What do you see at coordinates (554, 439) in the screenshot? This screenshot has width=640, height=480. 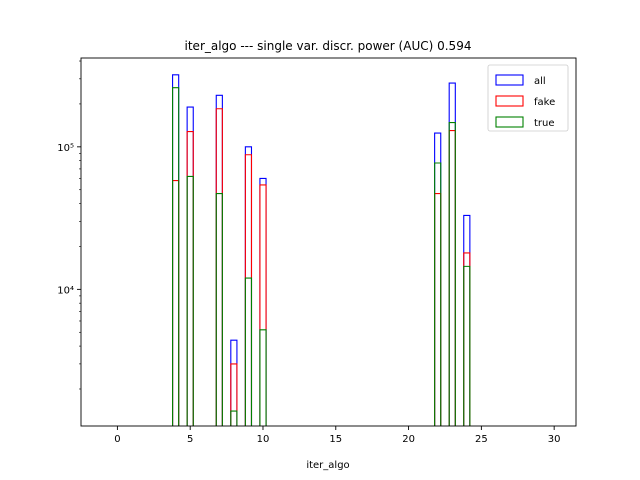 I see `x-tick-label-30: 30` at bounding box center [554, 439].